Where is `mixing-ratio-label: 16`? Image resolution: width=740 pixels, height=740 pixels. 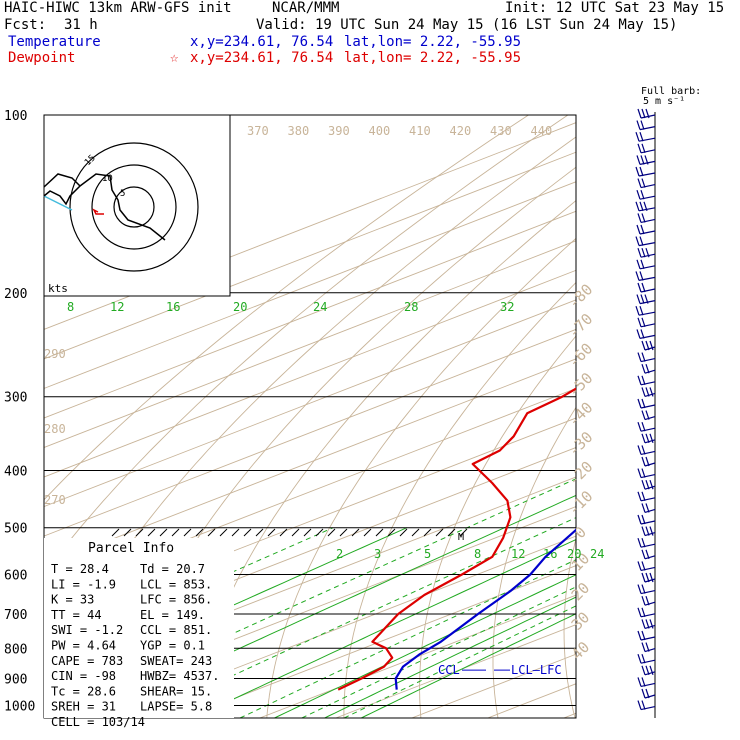
mixing-ratio-label: 16 is located at coordinates (173, 307).